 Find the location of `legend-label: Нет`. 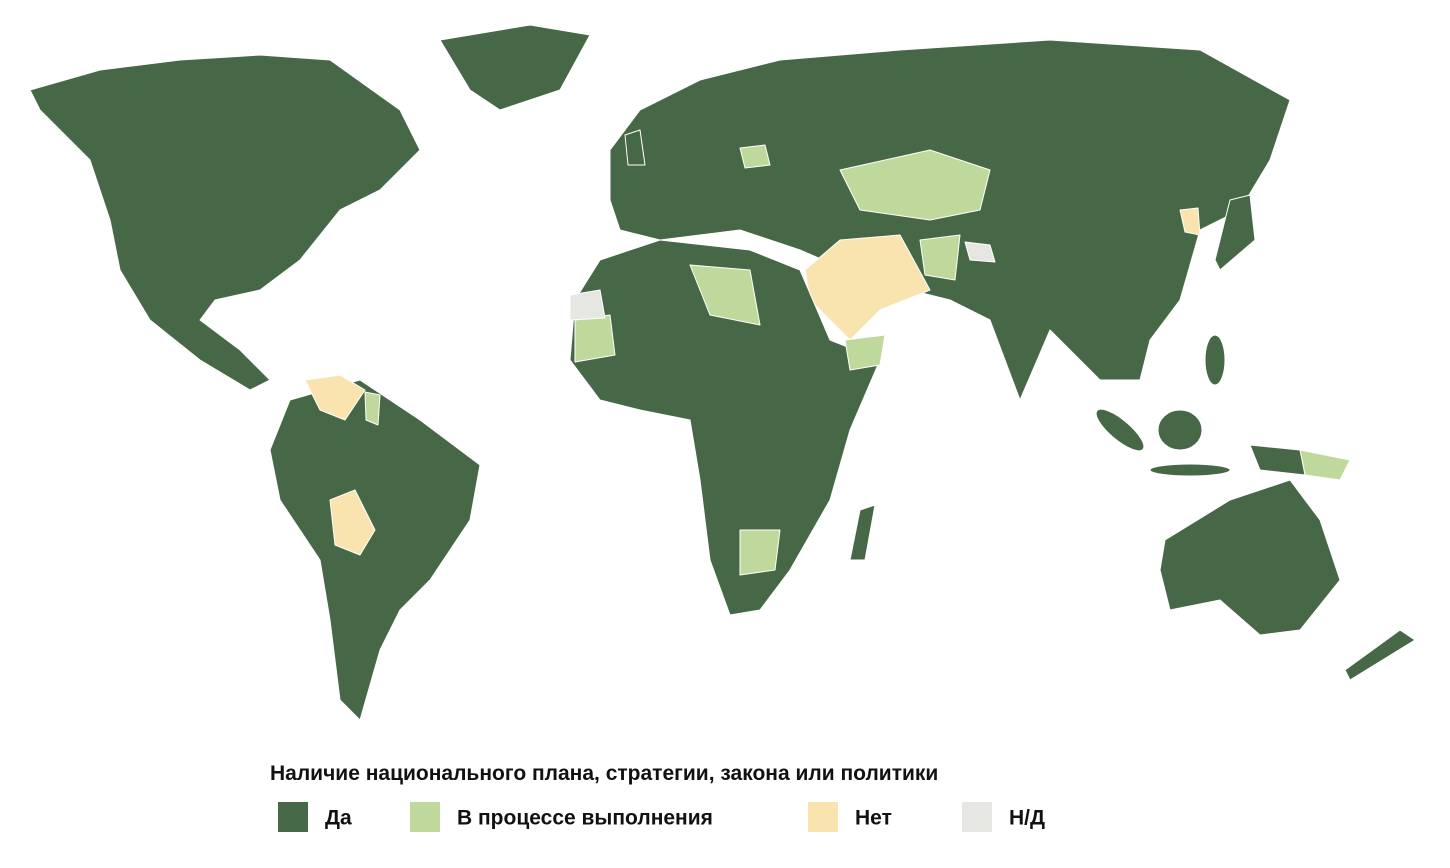

legend-label: Нет is located at coordinates (873, 818).